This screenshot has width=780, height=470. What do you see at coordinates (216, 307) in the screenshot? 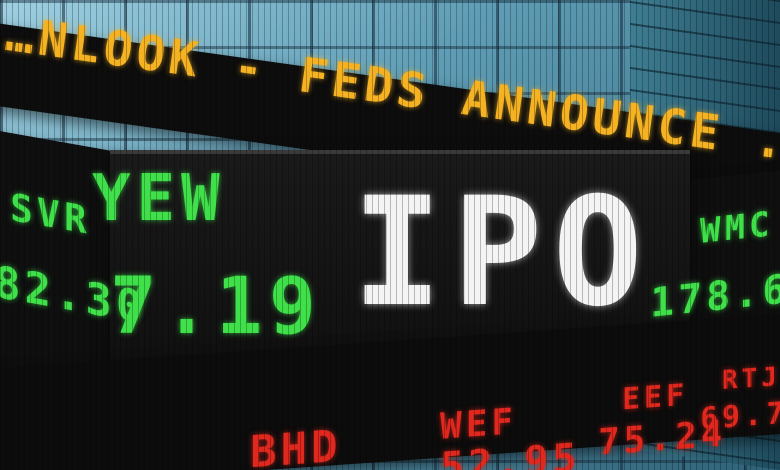
I see `stock-price-yew: 7.19` at bounding box center [216, 307].